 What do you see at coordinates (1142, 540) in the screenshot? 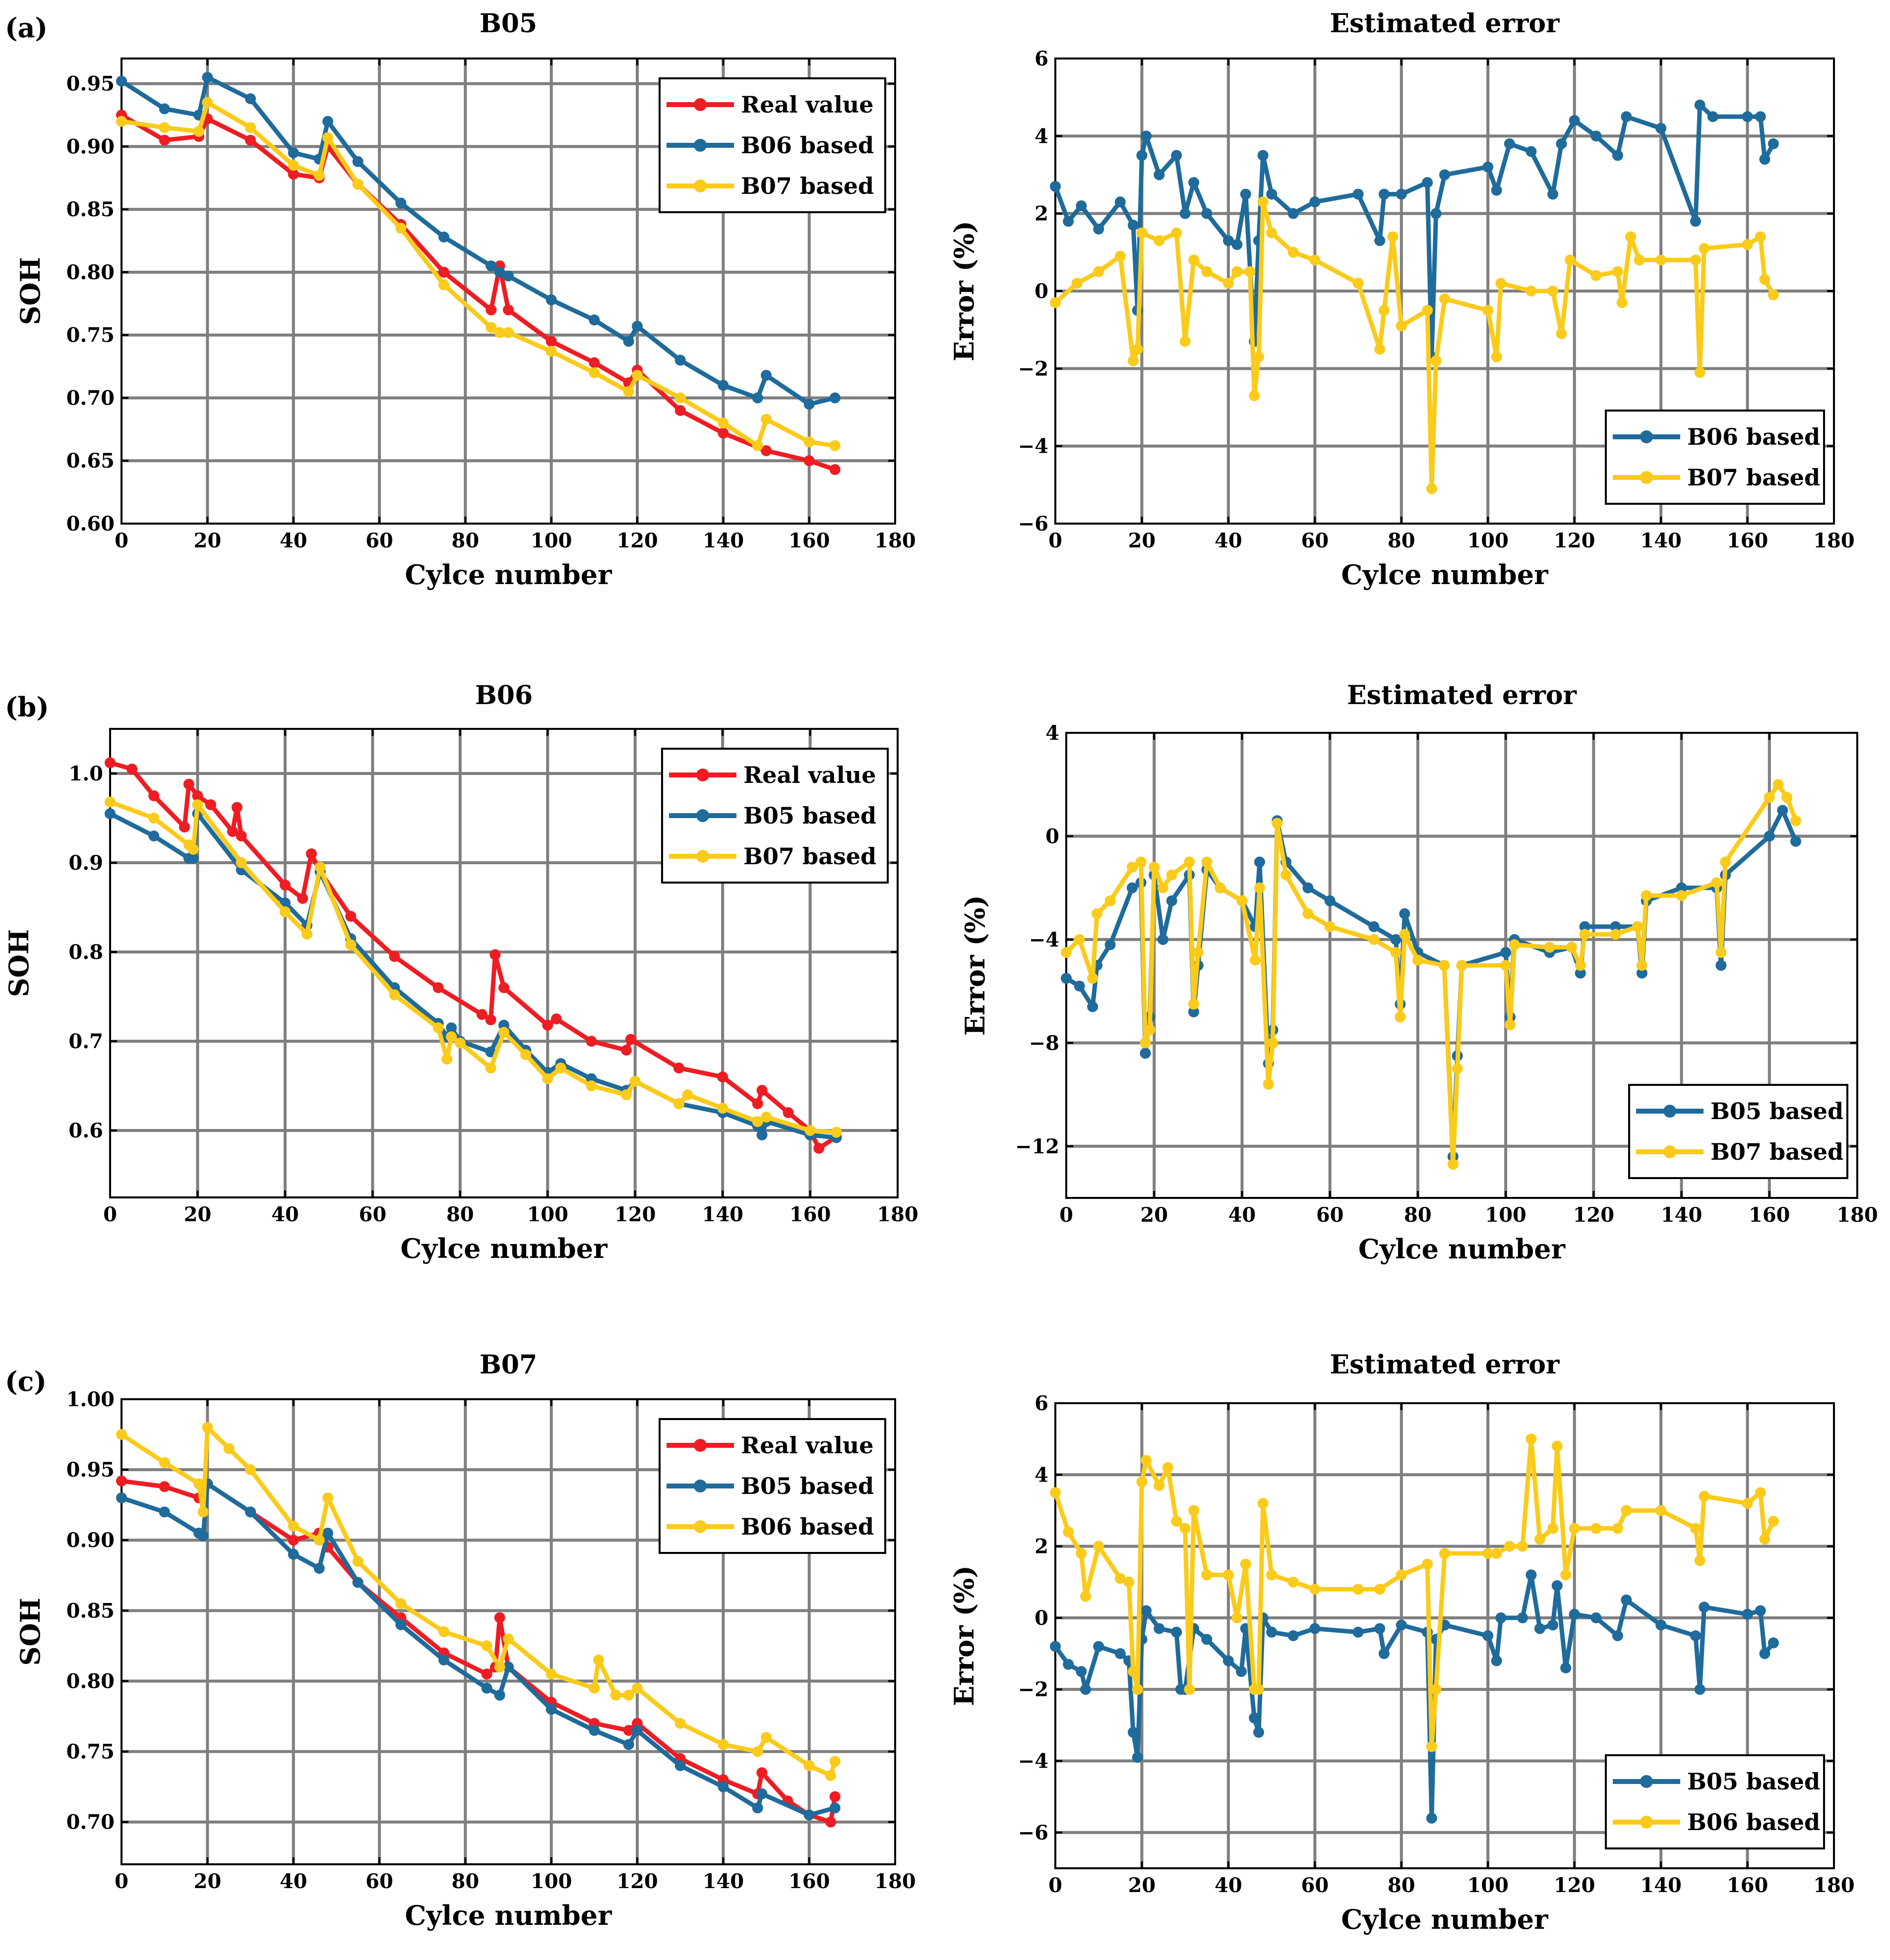
I see `x-tick-label: 20` at bounding box center [1142, 540].